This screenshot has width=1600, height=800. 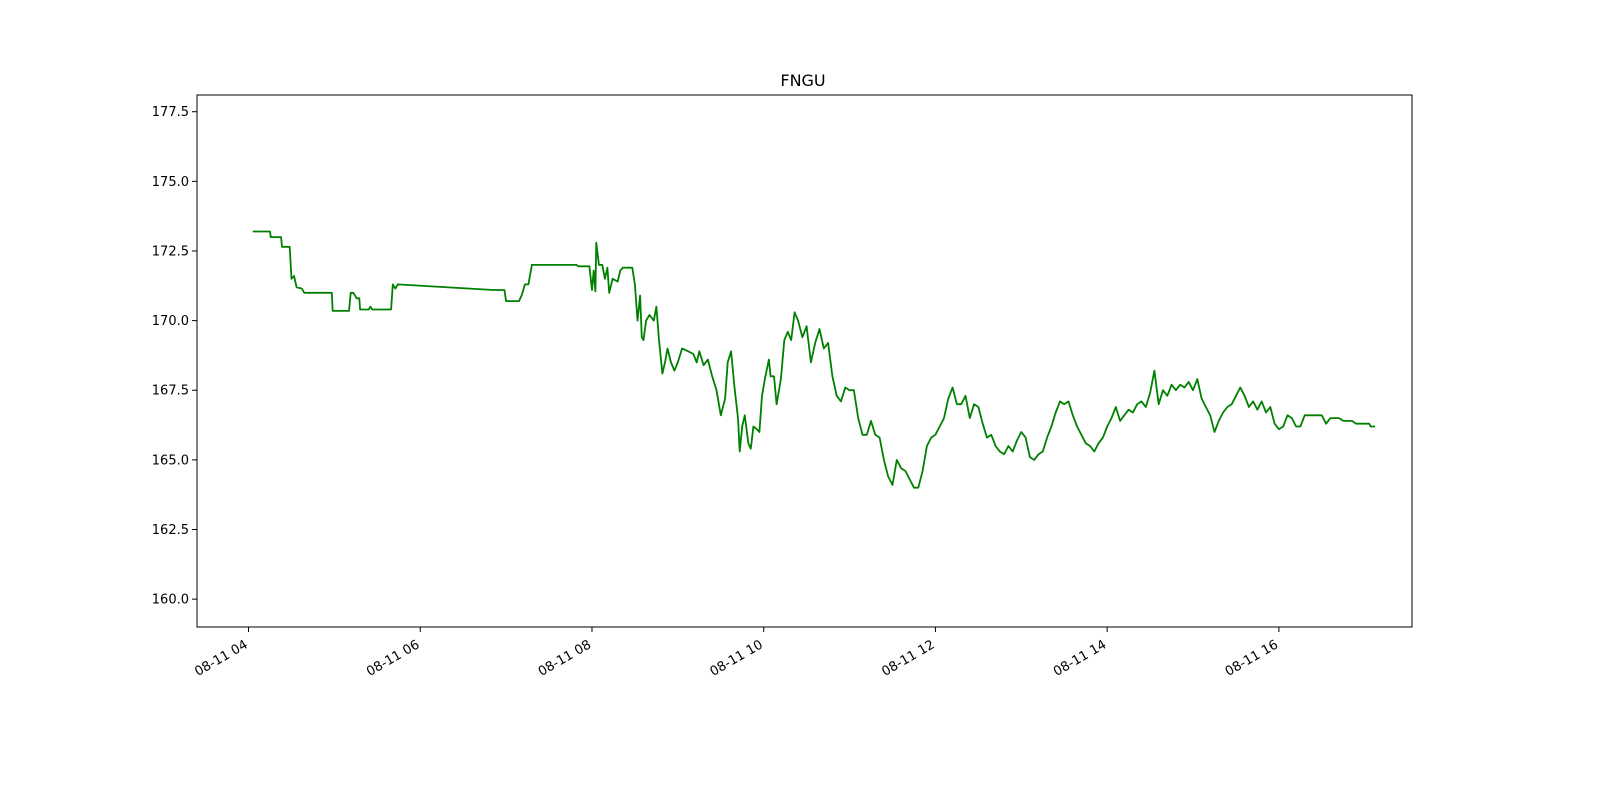 What do you see at coordinates (170, 182) in the screenshot?
I see `y-tick-label: 175.0` at bounding box center [170, 182].